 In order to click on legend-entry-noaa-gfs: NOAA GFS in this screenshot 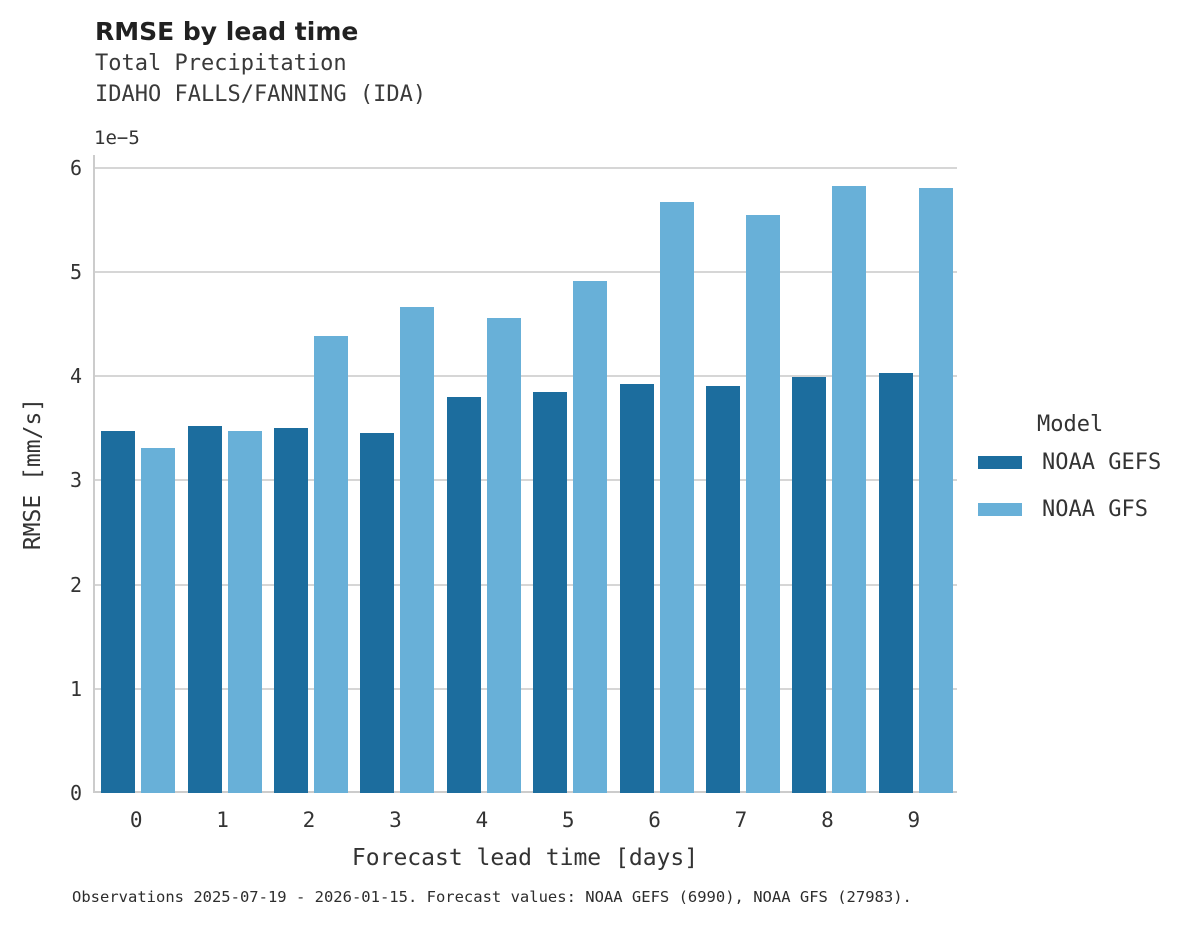, I will do `click(1069, 509)`.